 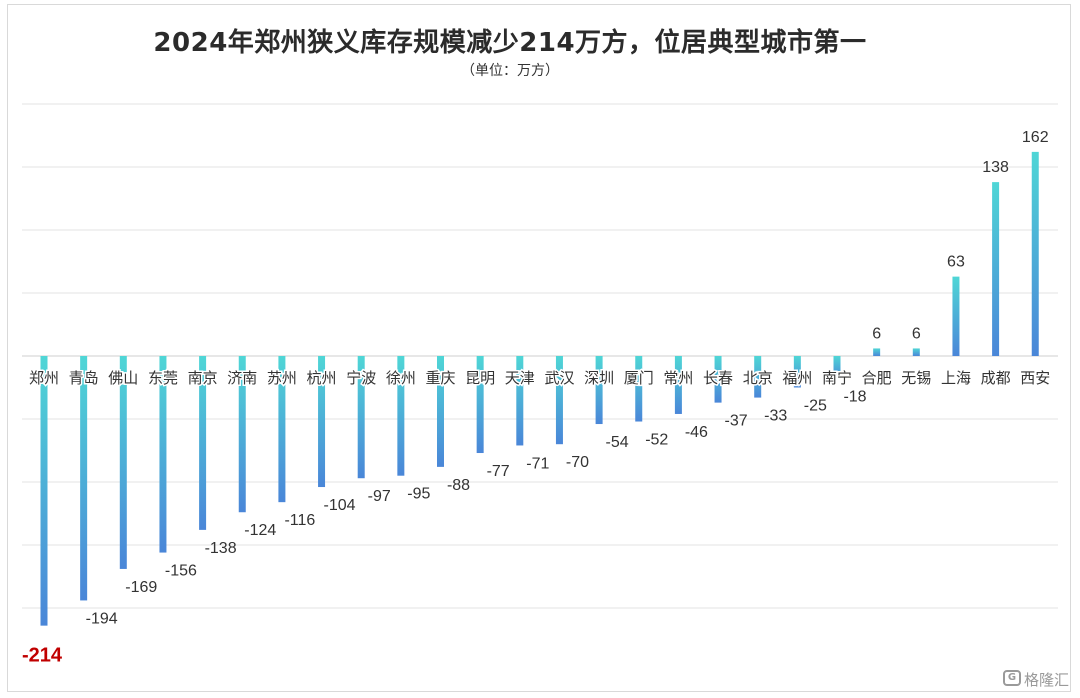 I want to click on tick-label-7: 杭州, so click(x=322, y=378).